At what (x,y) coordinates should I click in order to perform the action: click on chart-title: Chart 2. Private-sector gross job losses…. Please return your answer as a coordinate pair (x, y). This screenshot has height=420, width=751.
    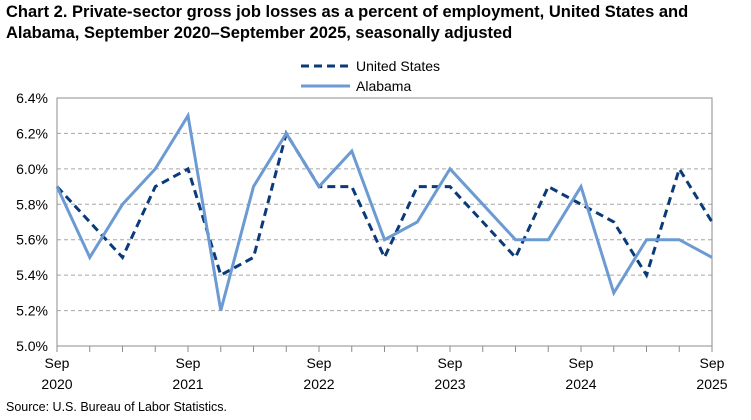
    Looking at the image, I should click on (347, 22).